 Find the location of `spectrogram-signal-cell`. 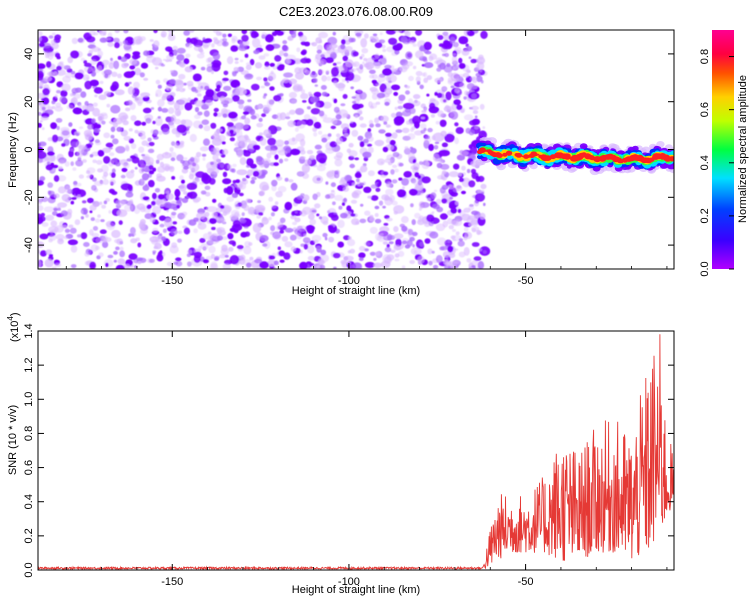

spectrogram-signal-cell is located at coordinates (543, 157).